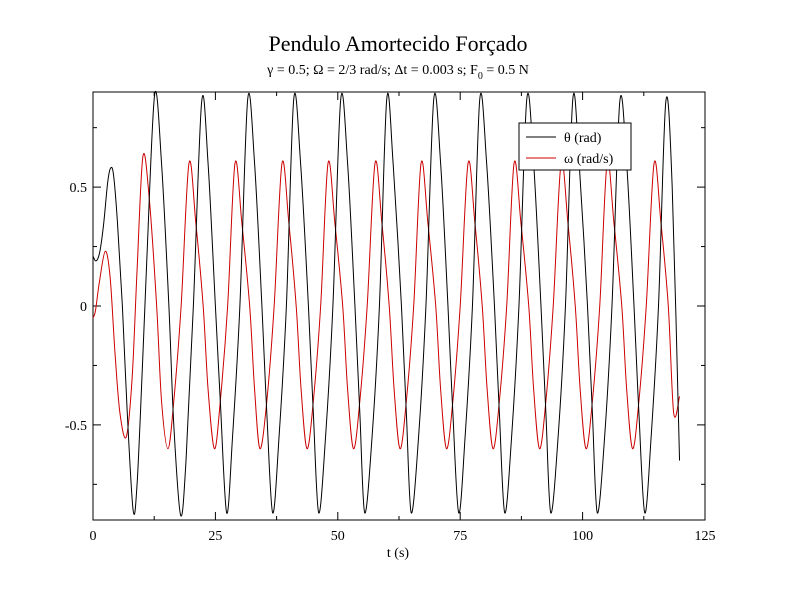  Describe the element at coordinates (480, 76) in the screenshot. I see `chart-subtitle-subscript: 0` at that location.